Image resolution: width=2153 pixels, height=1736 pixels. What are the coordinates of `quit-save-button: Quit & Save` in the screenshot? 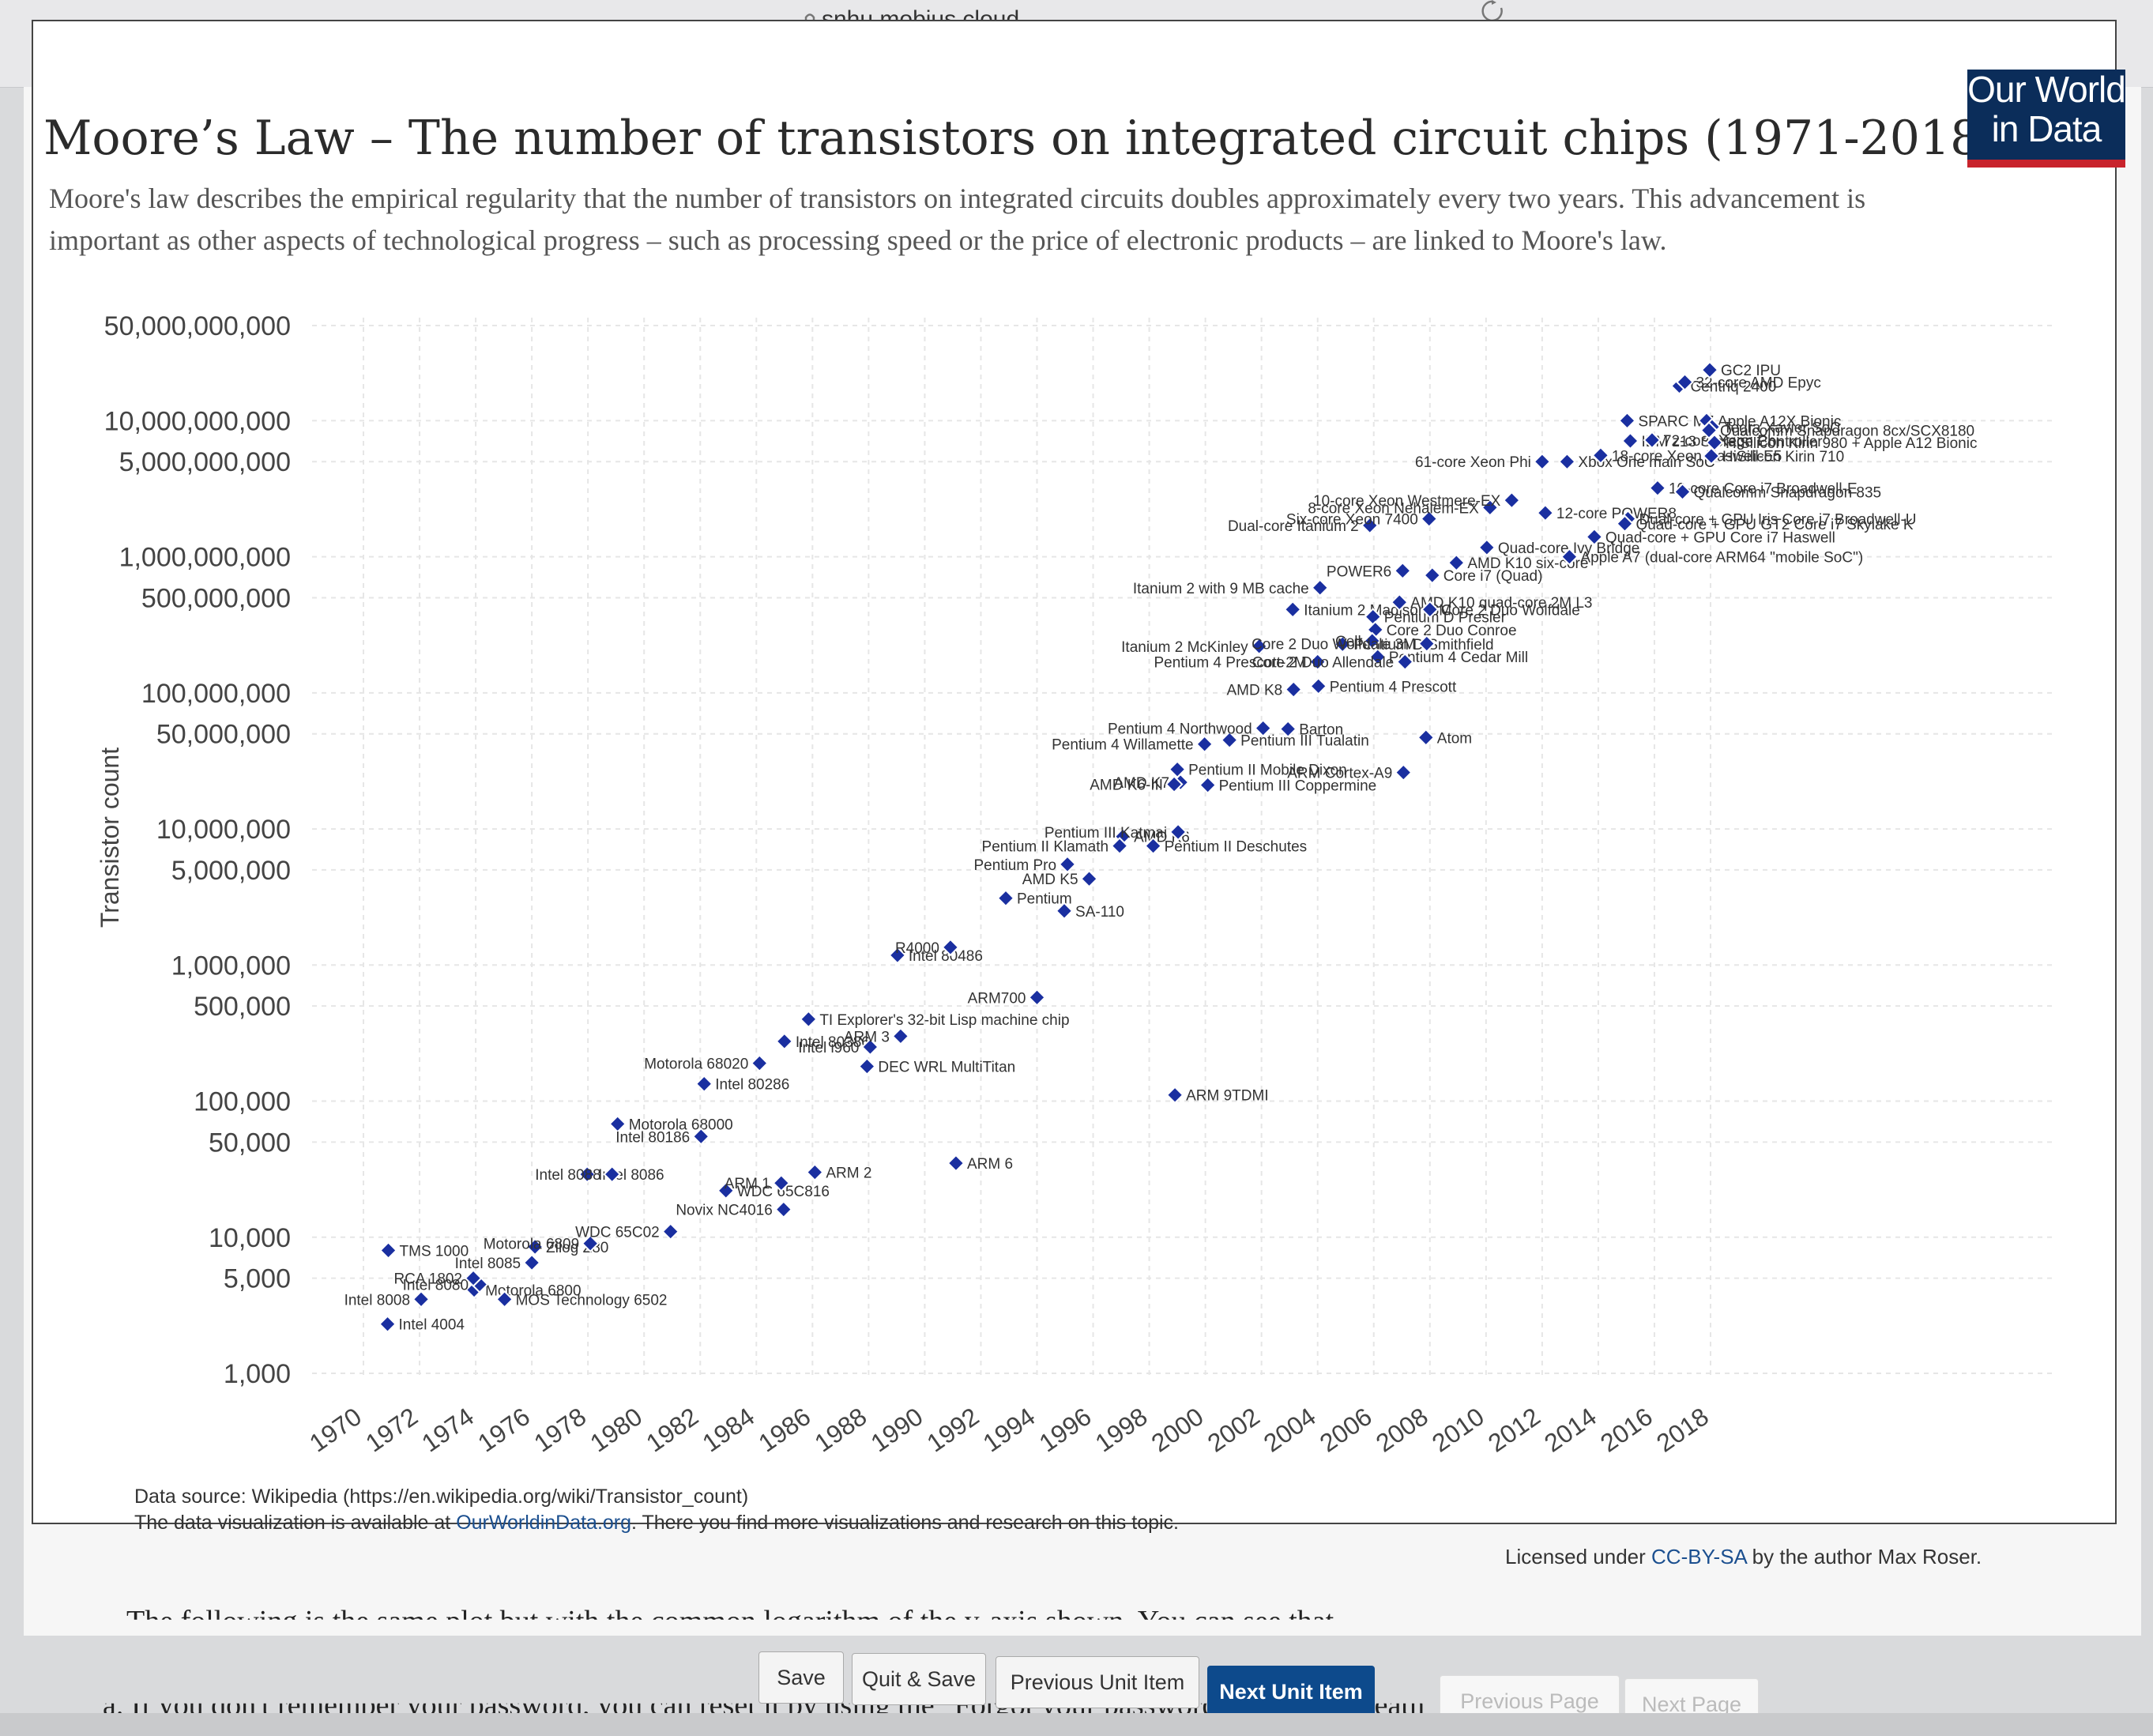 It's located at (919, 1679).